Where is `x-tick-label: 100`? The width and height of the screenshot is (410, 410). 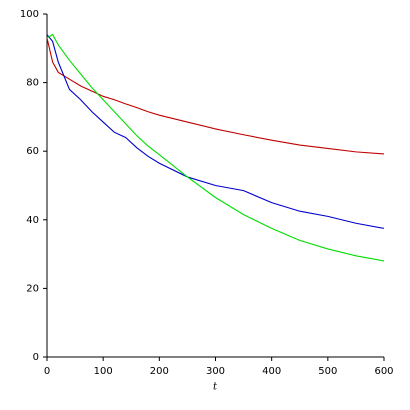 x-tick-label: 100 is located at coordinates (103, 371).